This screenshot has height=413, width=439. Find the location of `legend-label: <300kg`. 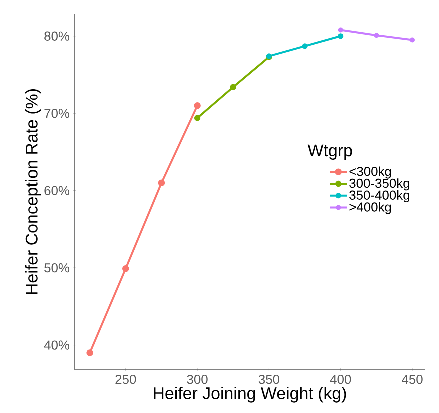

legend-label: <300kg is located at coordinates (371, 172).